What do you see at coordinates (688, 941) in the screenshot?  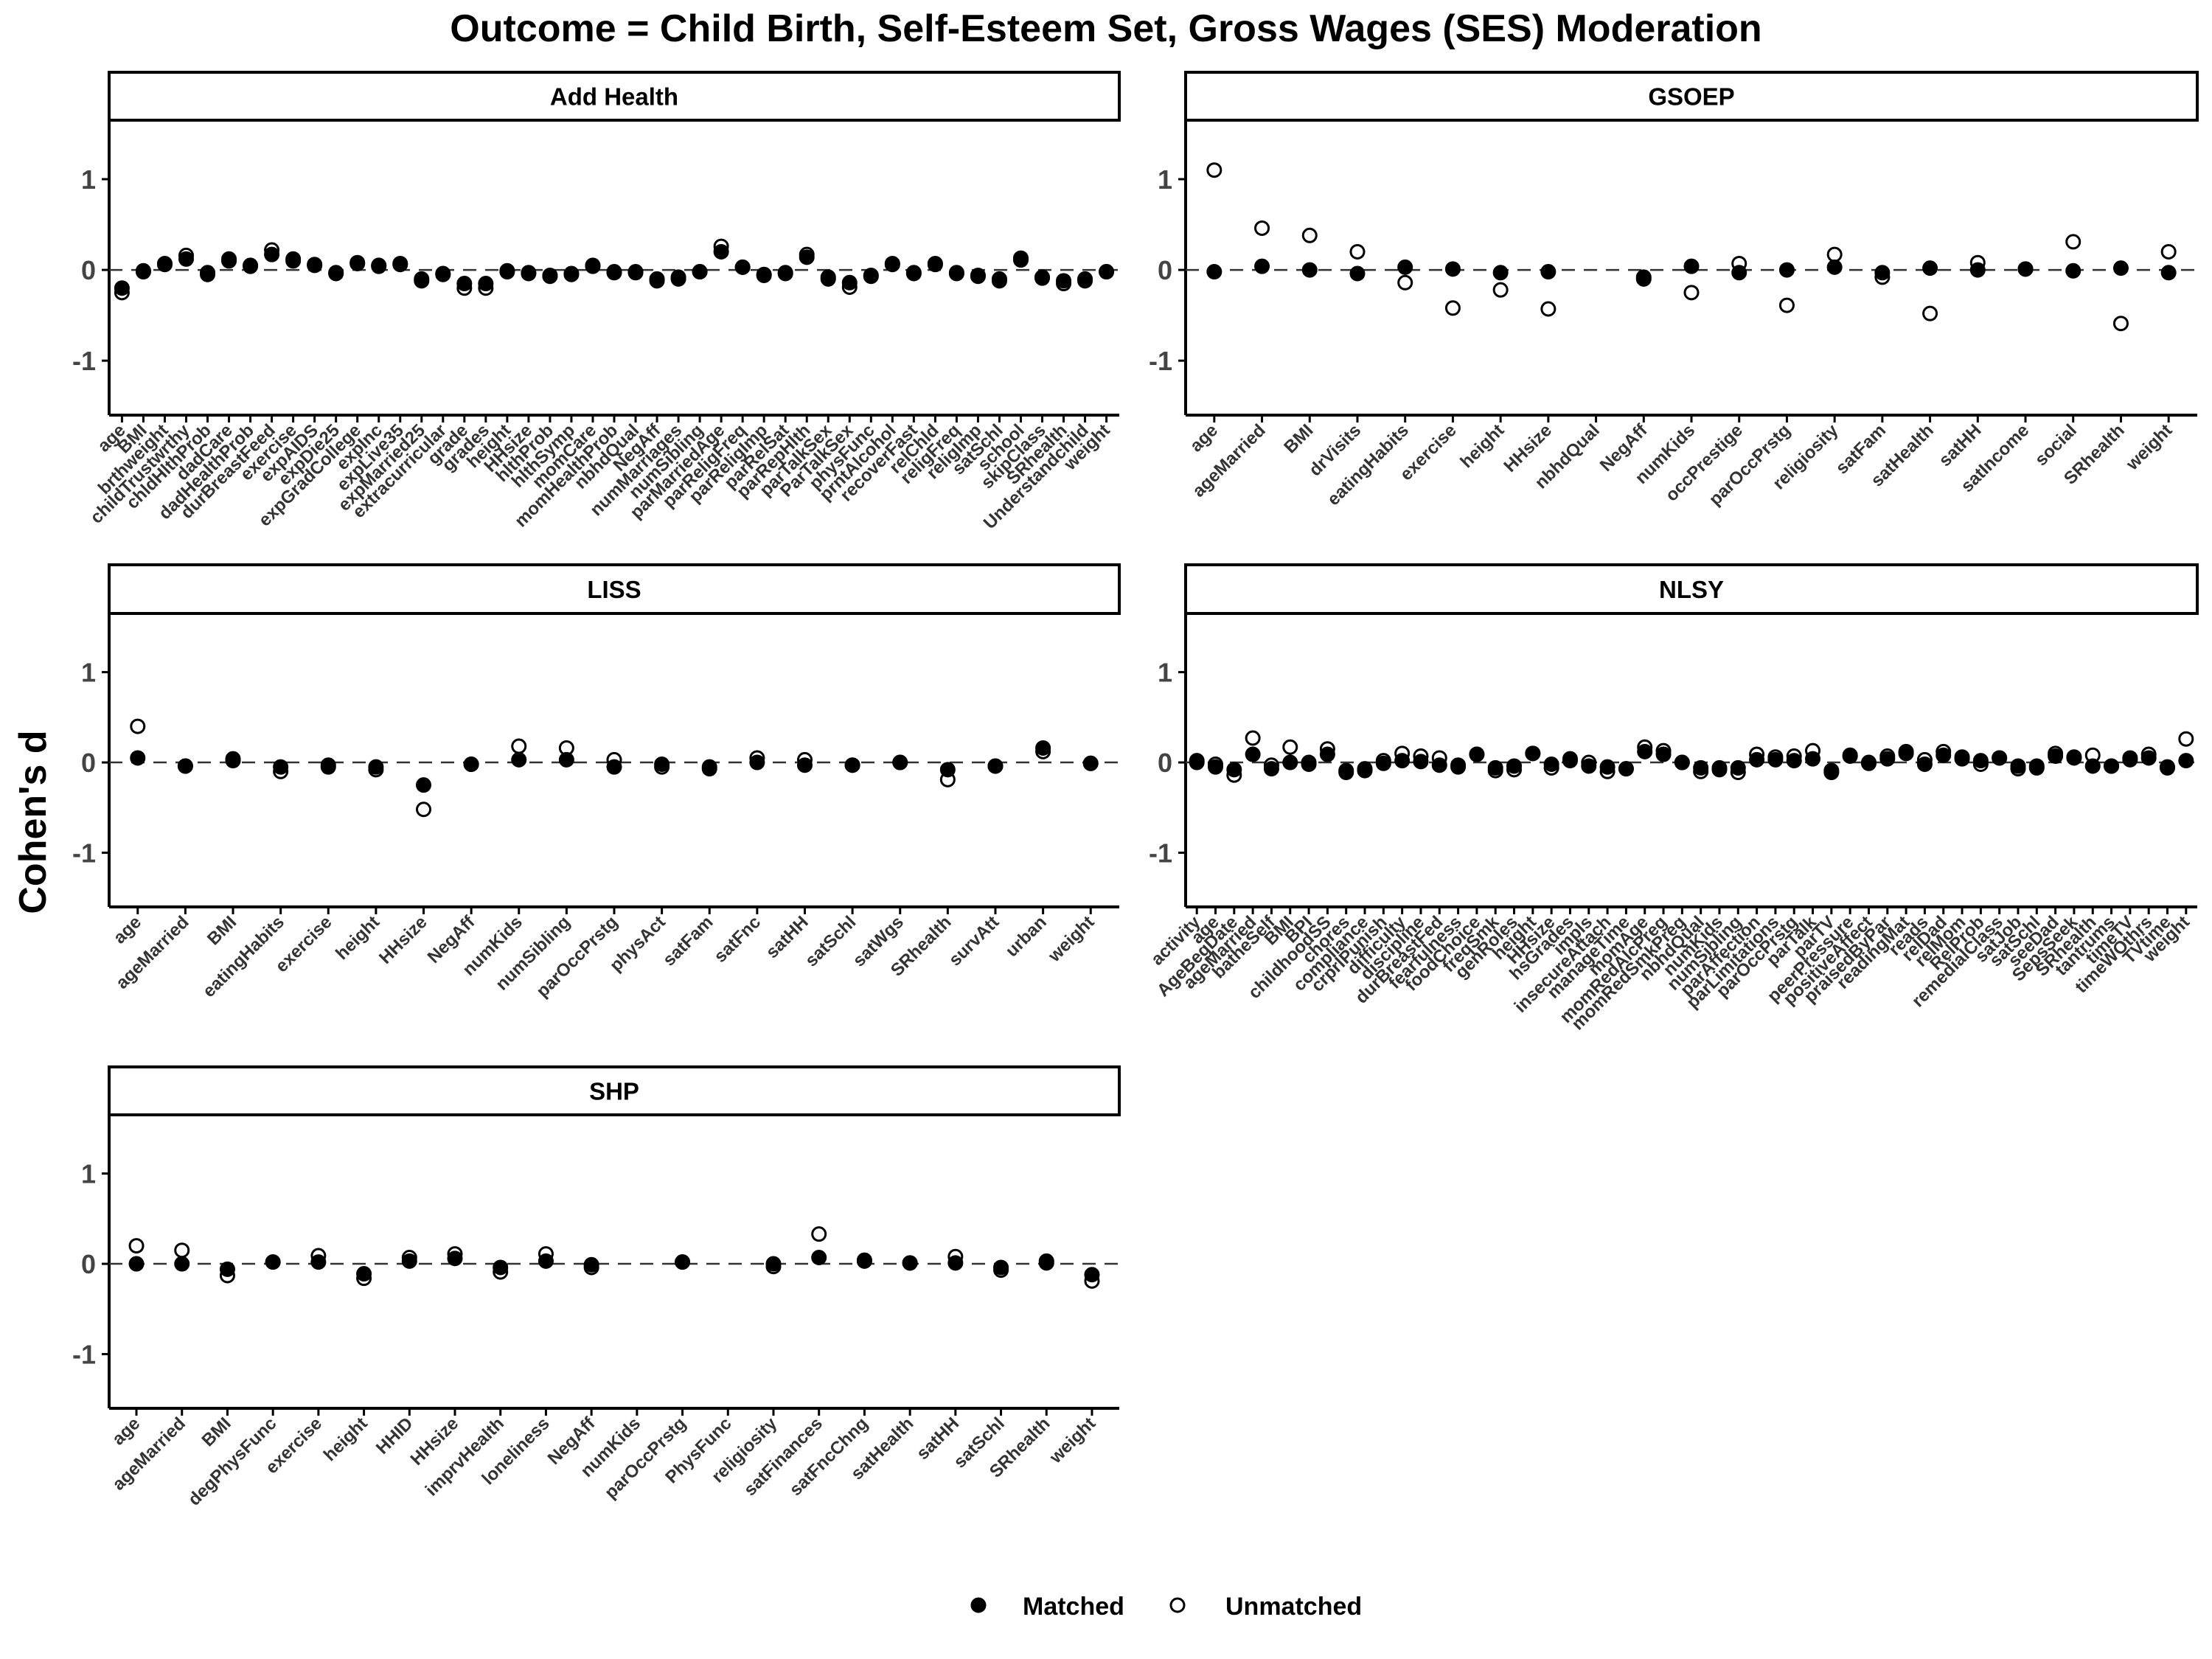 I see `x-tick-label: satFam` at bounding box center [688, 941].